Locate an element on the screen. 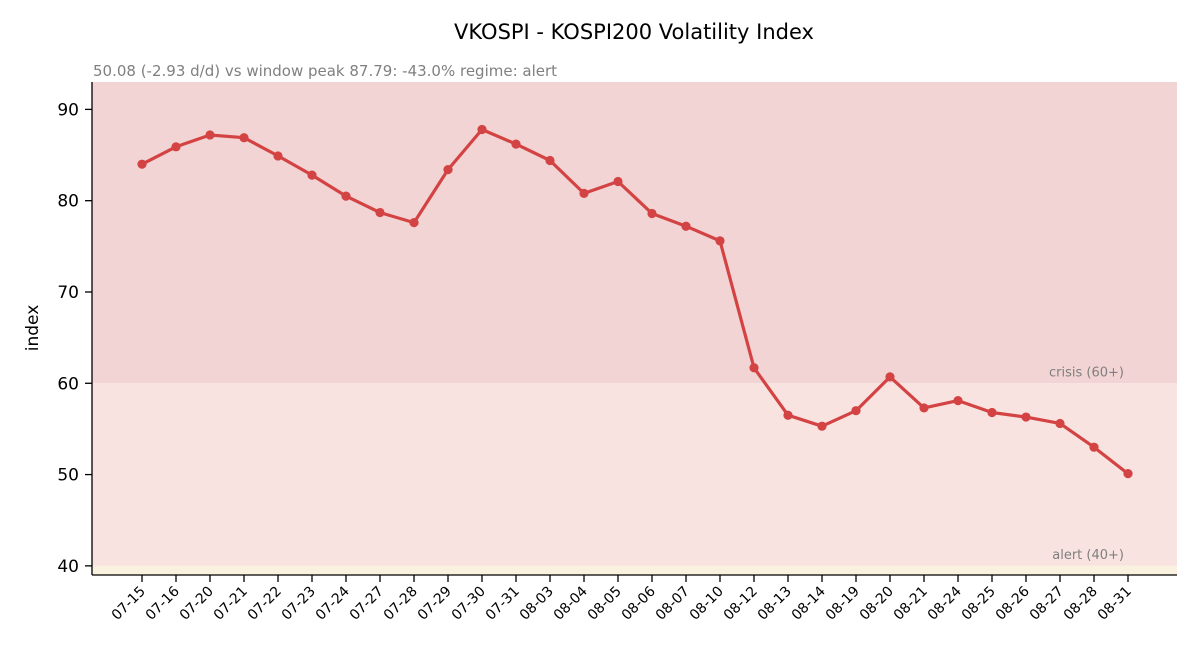 The height and width of the screenshot is (664, 1200). x-tick-label-22: 08-20 is located at coordinates (877, 604).